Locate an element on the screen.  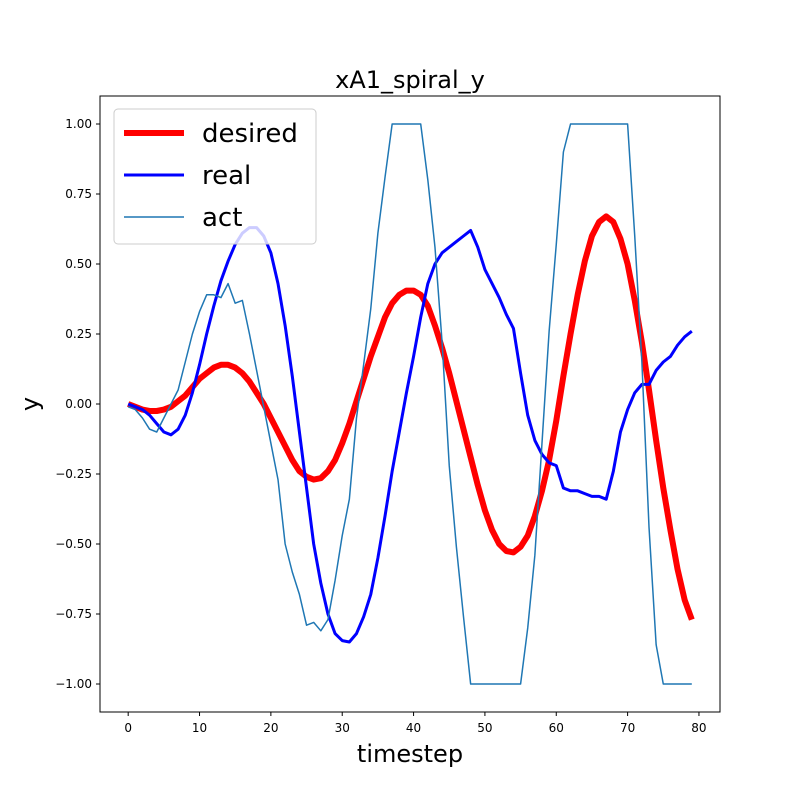
x-tick-label: 20 is located at coordinates (270, 728).